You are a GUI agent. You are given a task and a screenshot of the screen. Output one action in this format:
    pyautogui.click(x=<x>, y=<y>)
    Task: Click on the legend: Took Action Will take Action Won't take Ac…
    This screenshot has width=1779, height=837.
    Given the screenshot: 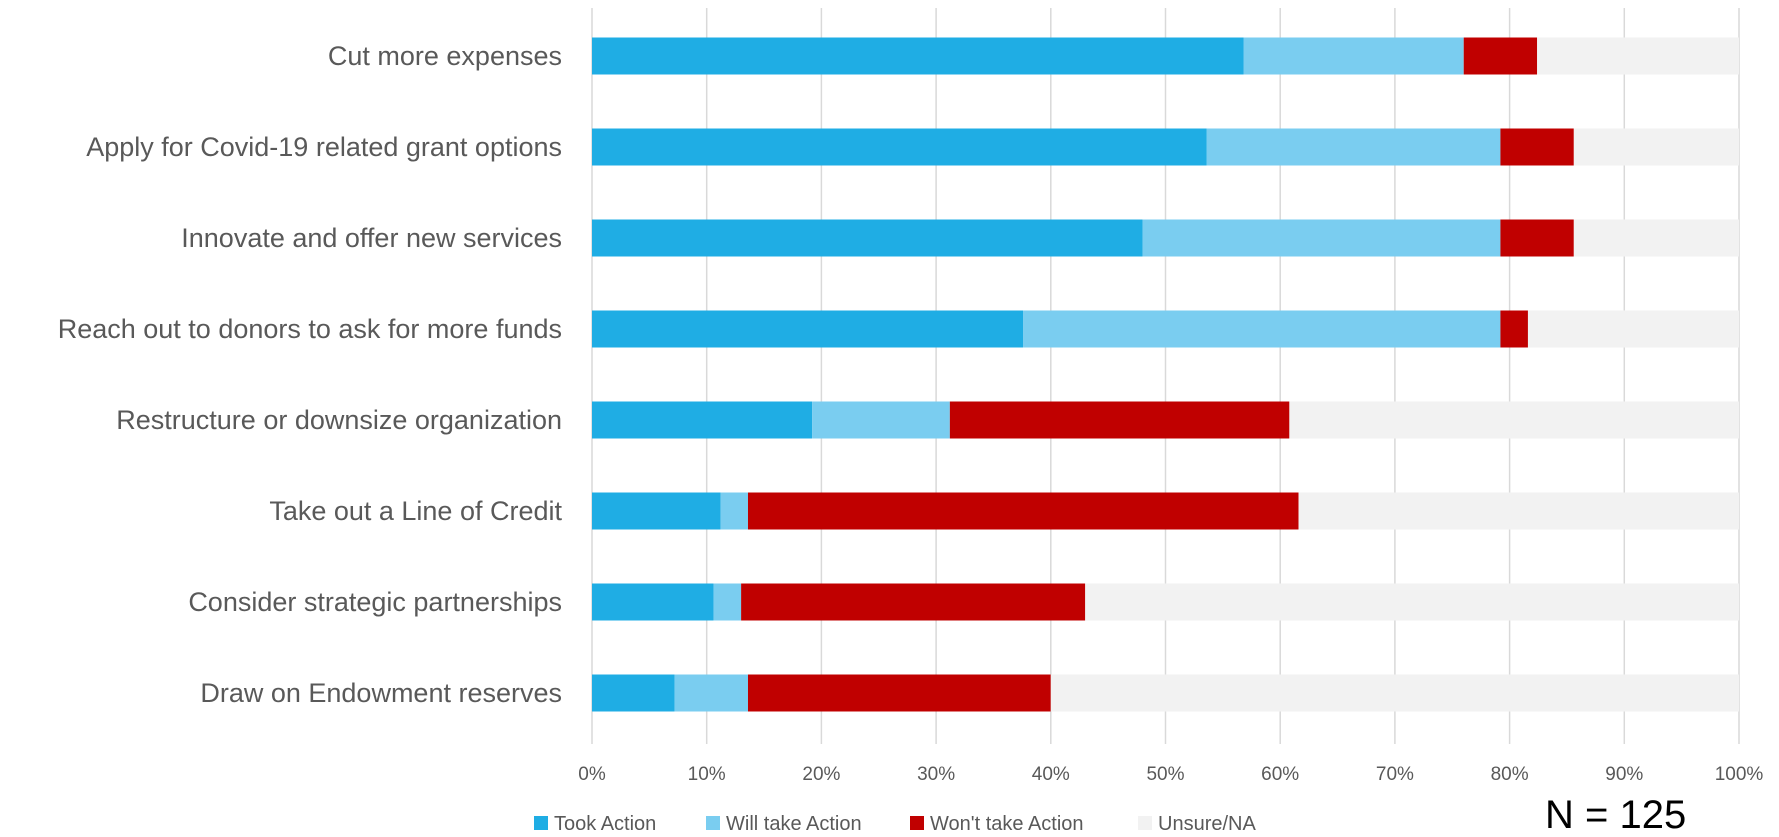 What is the action you would take?
    pyautogui.click(x=895, y=824)
    